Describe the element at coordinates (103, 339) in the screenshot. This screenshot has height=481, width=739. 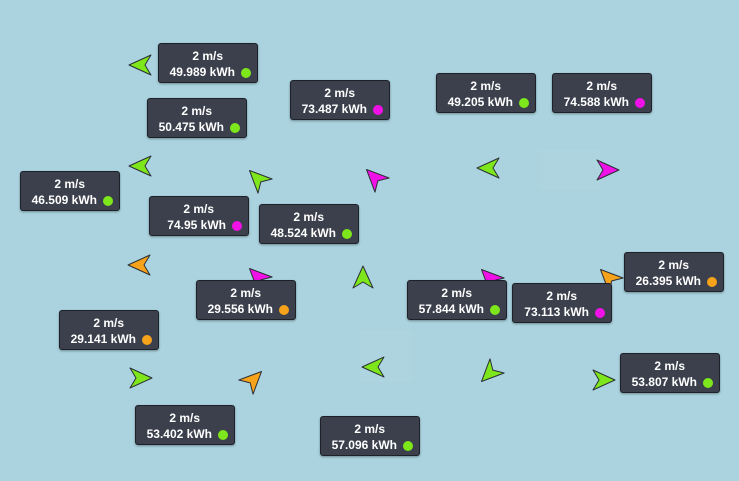
I see `energy-value: 29.141 kWh` at that location.